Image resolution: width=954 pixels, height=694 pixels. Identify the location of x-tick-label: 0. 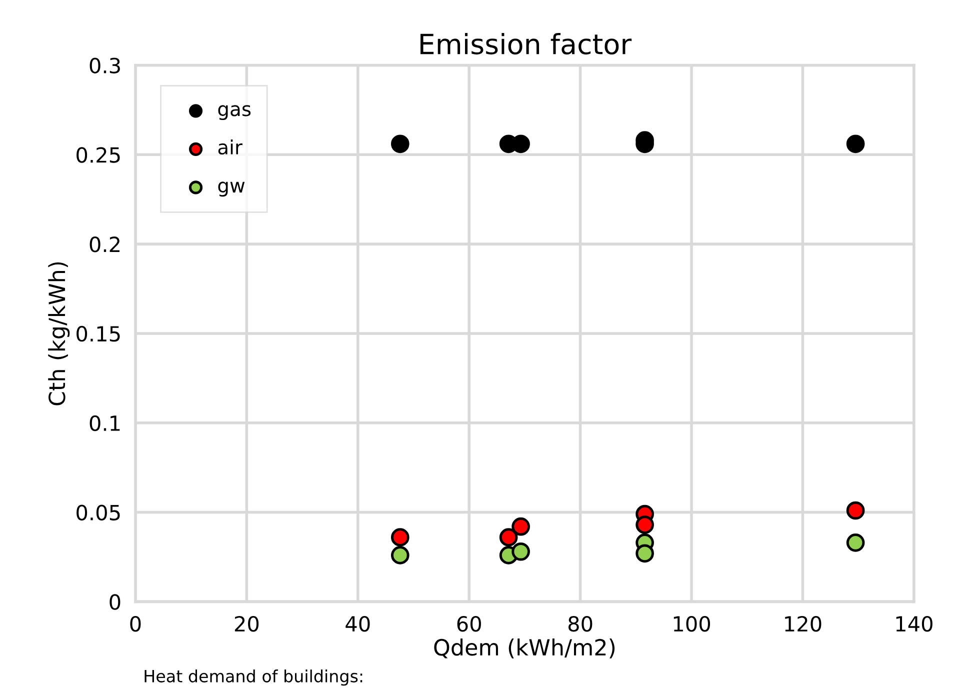
(135, 624).